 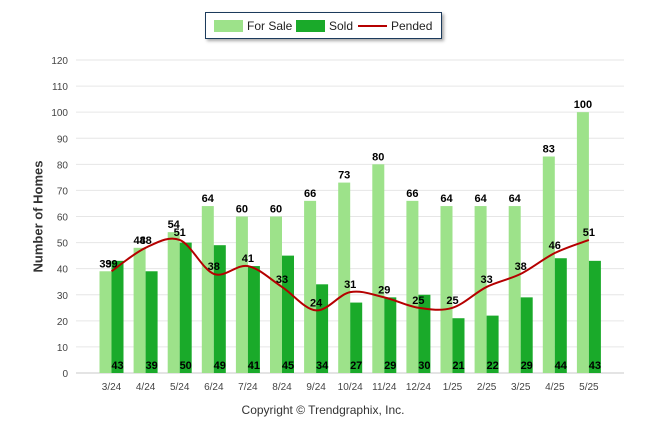 What do you see at coordinates (59, 61) in the screenshot?
I see `y-tick-label: 120` at bounding box center [59, 61].